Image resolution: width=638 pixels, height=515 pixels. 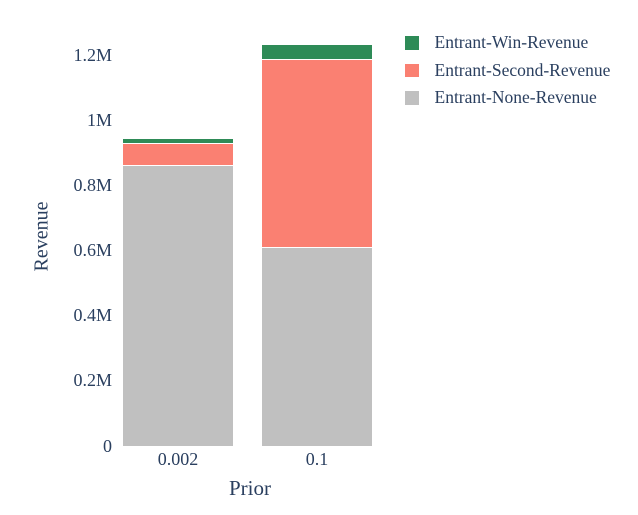 I want to click on y-axis-tick-label: 0.2M, so click(x=92, y=380).